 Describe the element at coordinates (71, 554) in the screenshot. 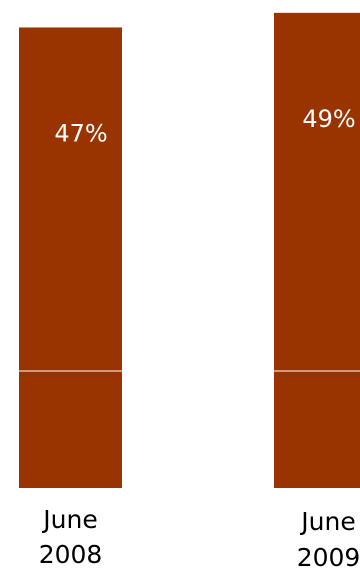

I see `category-label-line2: 2008` at that location.